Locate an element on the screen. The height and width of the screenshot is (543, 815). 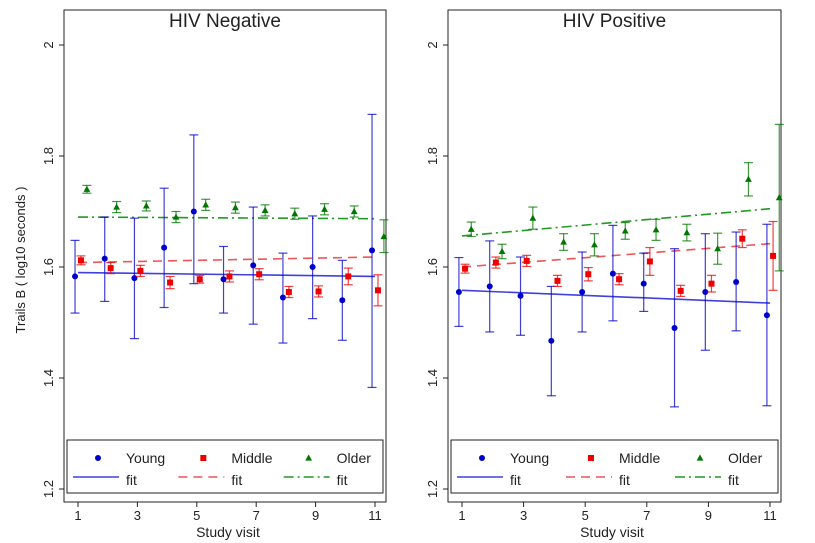
fit-line-older is located at coordinates (616, 222).